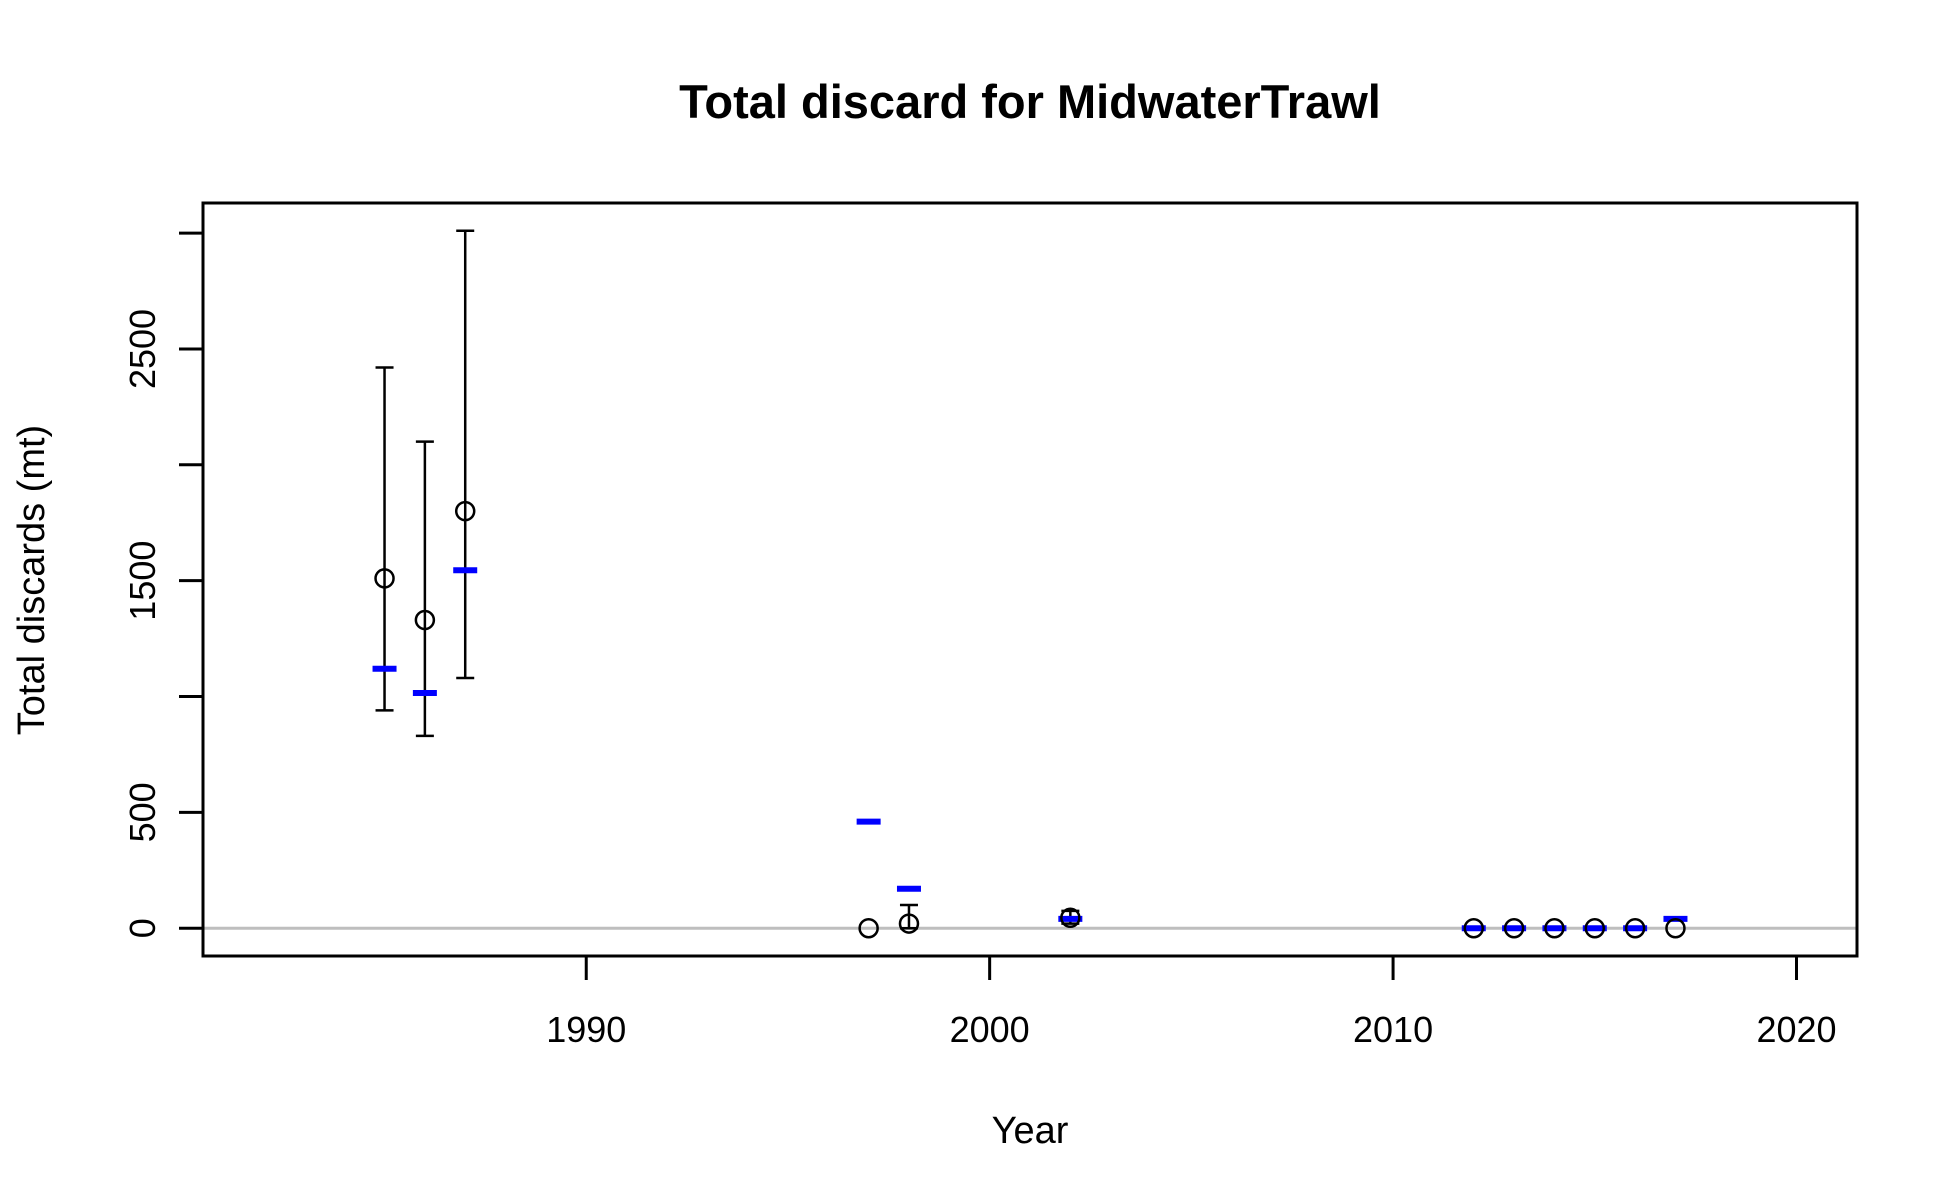 The image size is (1950, 1200). I want to click on x-tick-label: 2020, so click(1796, 1029).